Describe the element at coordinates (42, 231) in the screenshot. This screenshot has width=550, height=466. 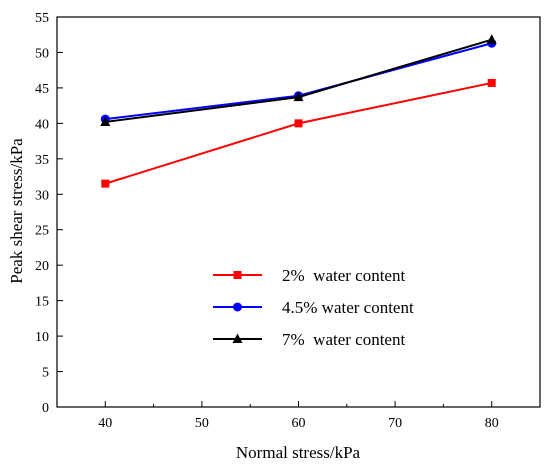
I see `y-tick-label: 25` at that location.